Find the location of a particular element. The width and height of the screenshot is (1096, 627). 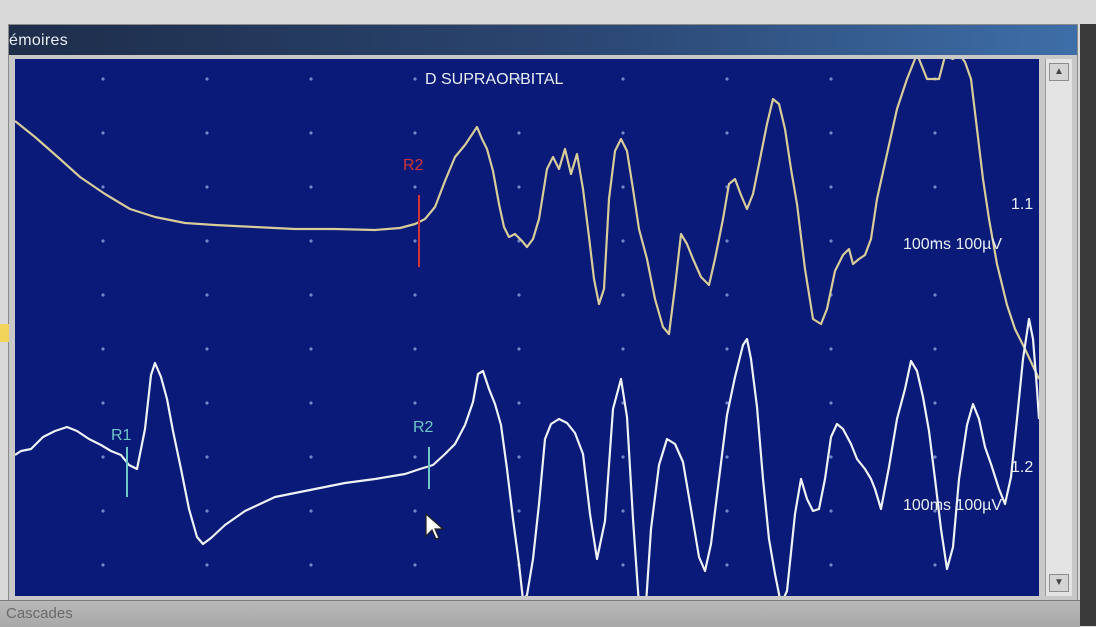

window-titlebar: émoires is located at coordinates (543, 40).